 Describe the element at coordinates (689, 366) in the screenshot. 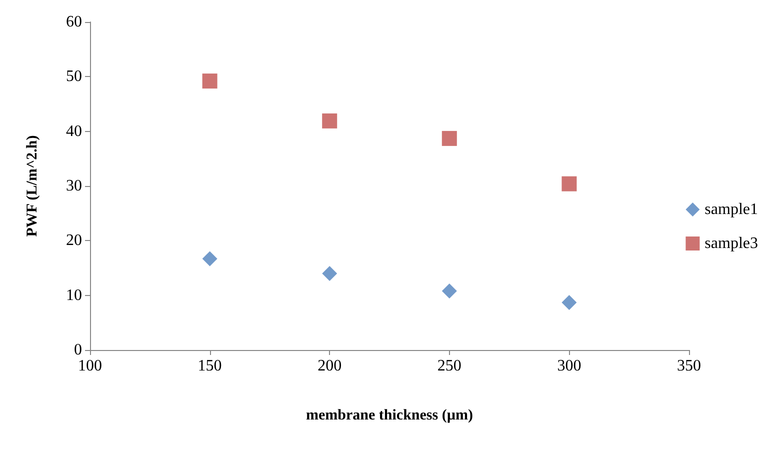

I see `x-tick-label: 350` at that location.